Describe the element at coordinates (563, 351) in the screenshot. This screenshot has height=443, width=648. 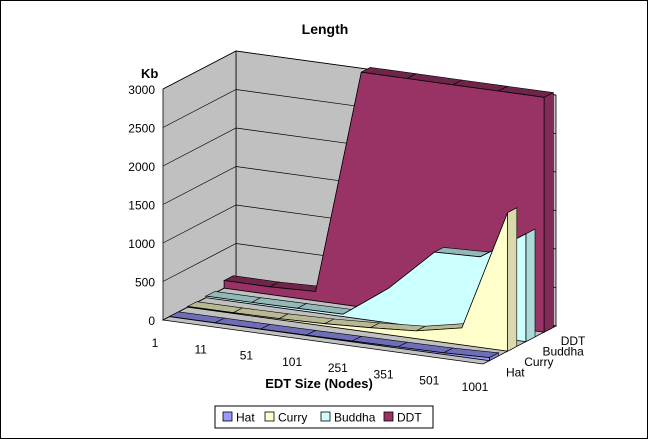
I see `depth-tick-label: Buddha` at that location.